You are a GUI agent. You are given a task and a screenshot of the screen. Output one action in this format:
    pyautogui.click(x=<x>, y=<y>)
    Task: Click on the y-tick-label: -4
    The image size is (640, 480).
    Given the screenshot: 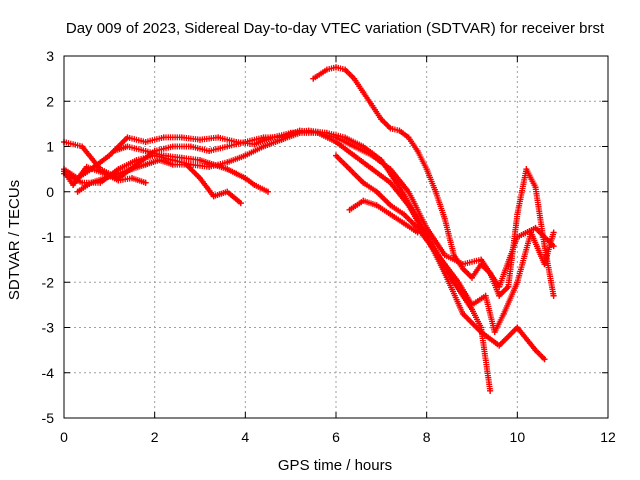 What is the action you would take?
    pyautogui.click(x=48, y=373)
    